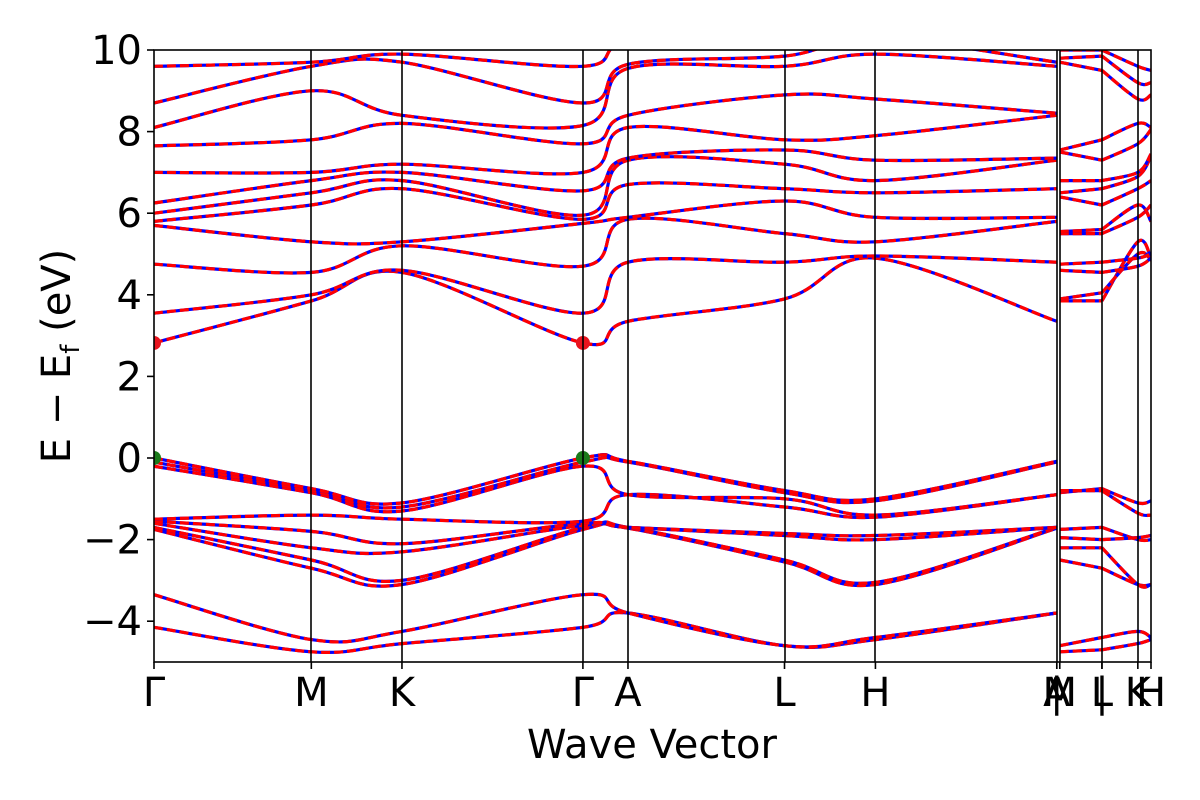 Image resolution: width=1200 pixels, height=800 pixels. What do you see at coordinates (129, 133) in the screenshot?
I see `y-tick-label: 8` at bounding box center [129, 133].